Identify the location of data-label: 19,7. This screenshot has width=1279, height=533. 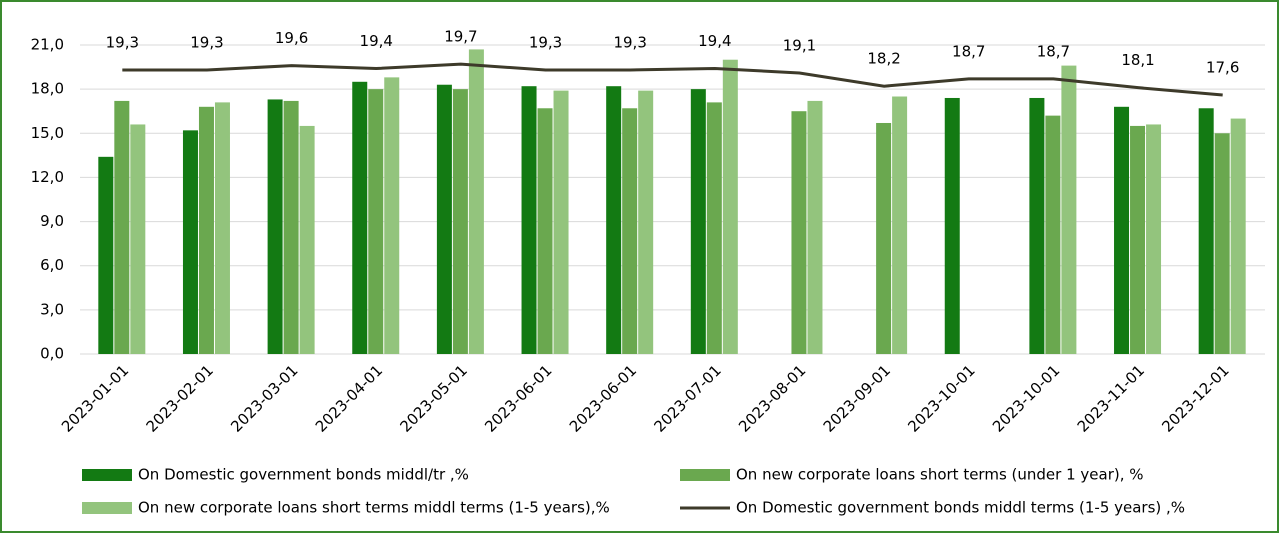
(460, 37).